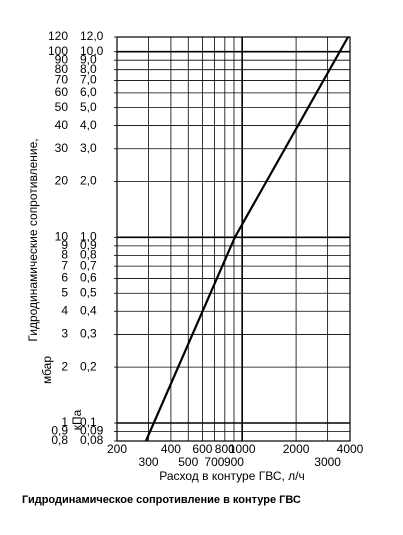 Image resolution: width=403 pixels, height=535 pixels. Describe the element at coordinates (242, 449) in the screenshot. I see `x-tick-label: 1000` at that location.